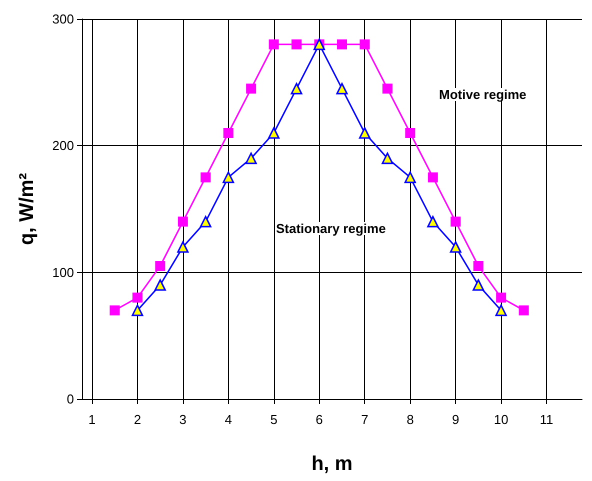 The image size is (592, 481). What do you see at coordinates (331, 228) in the screenshot?
I see `annotation: Stationary regime` at bounding box center [331, 228].